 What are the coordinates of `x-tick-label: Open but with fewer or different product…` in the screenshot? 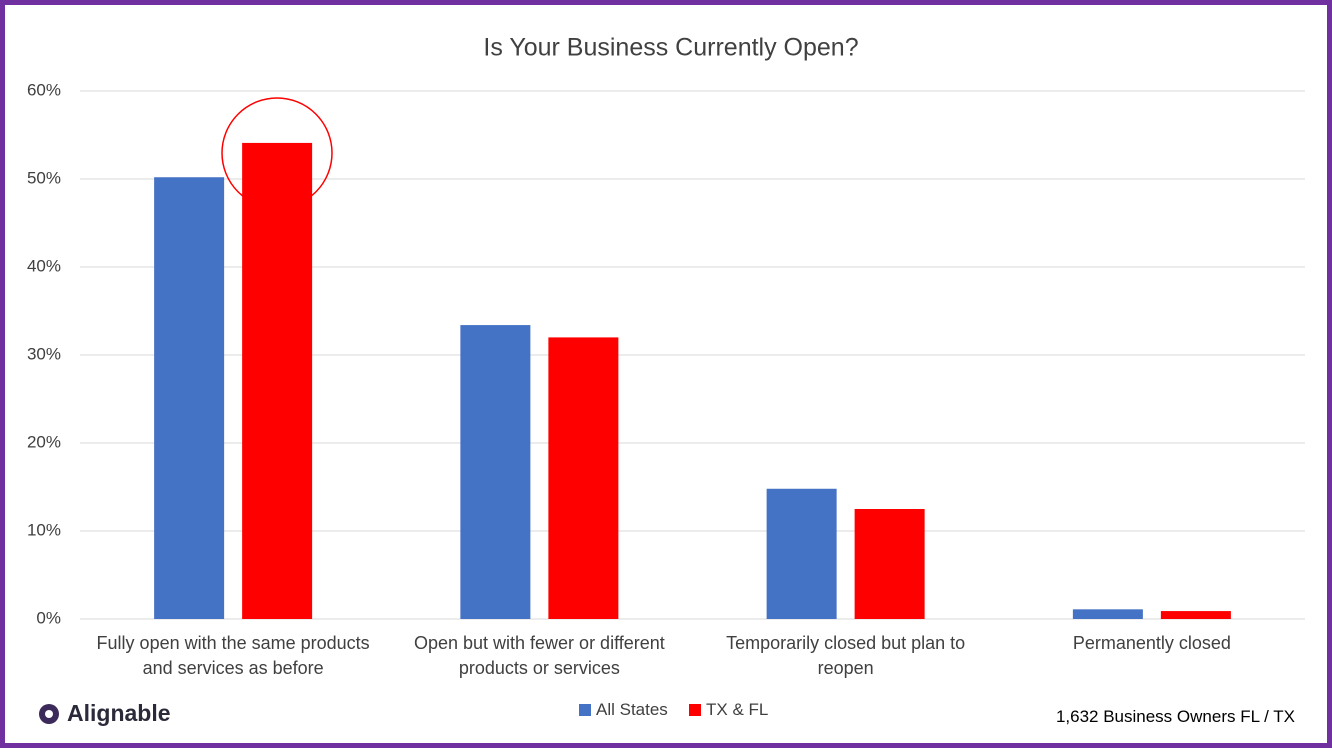 It's located at (539, 655).